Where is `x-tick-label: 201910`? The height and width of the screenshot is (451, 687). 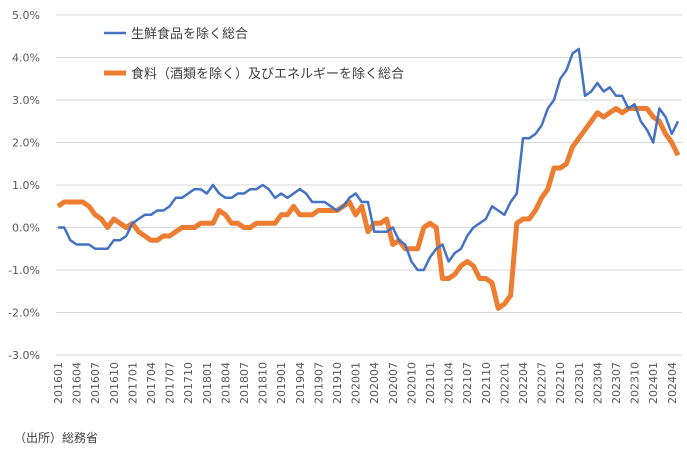 x-tick-label: 201910 is located at coordinates (337, 383).